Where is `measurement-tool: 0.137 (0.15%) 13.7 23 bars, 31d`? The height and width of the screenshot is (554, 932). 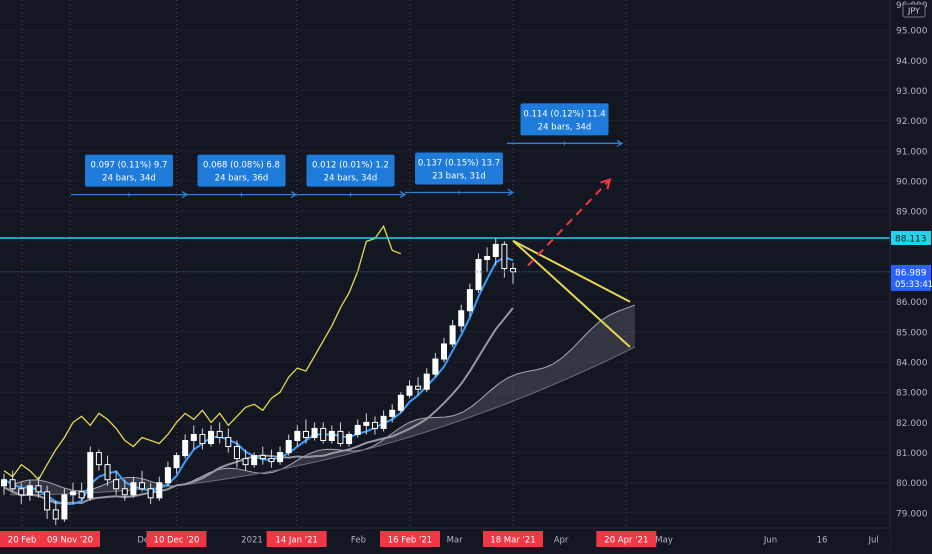 measurement-tool: 0.137 (0.15%) 13.7 23 bars, 31d is located at coordinates (460, 174).